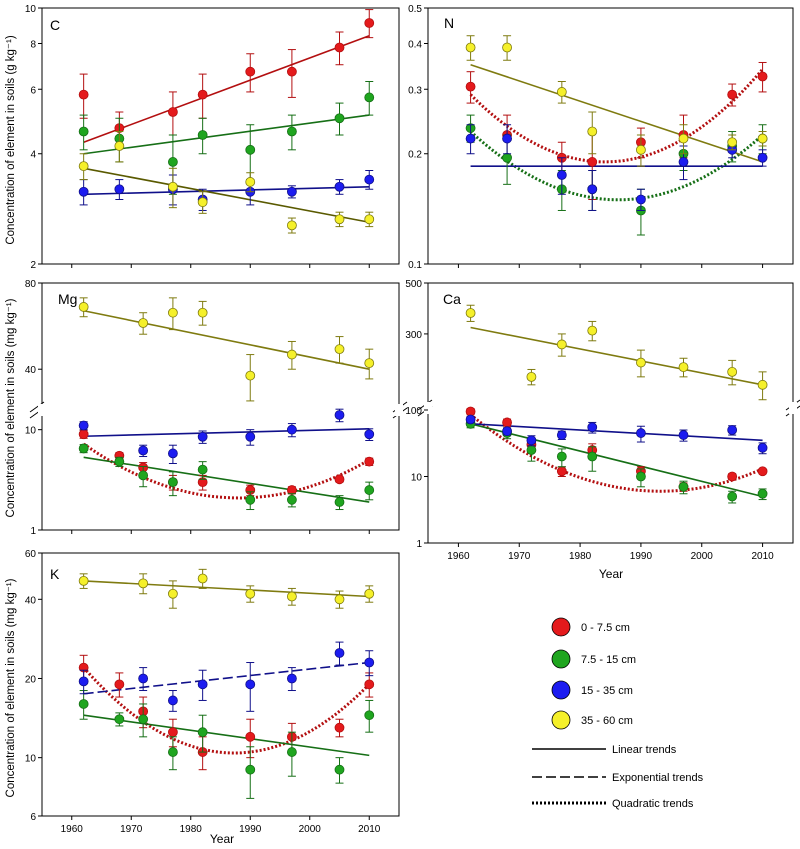 The width and height of the screenshot is (800, 849). Describe the element at coordinates (369, 829) in the screenshot. I see `x-tick-label-K-2010: 2010` at that location.